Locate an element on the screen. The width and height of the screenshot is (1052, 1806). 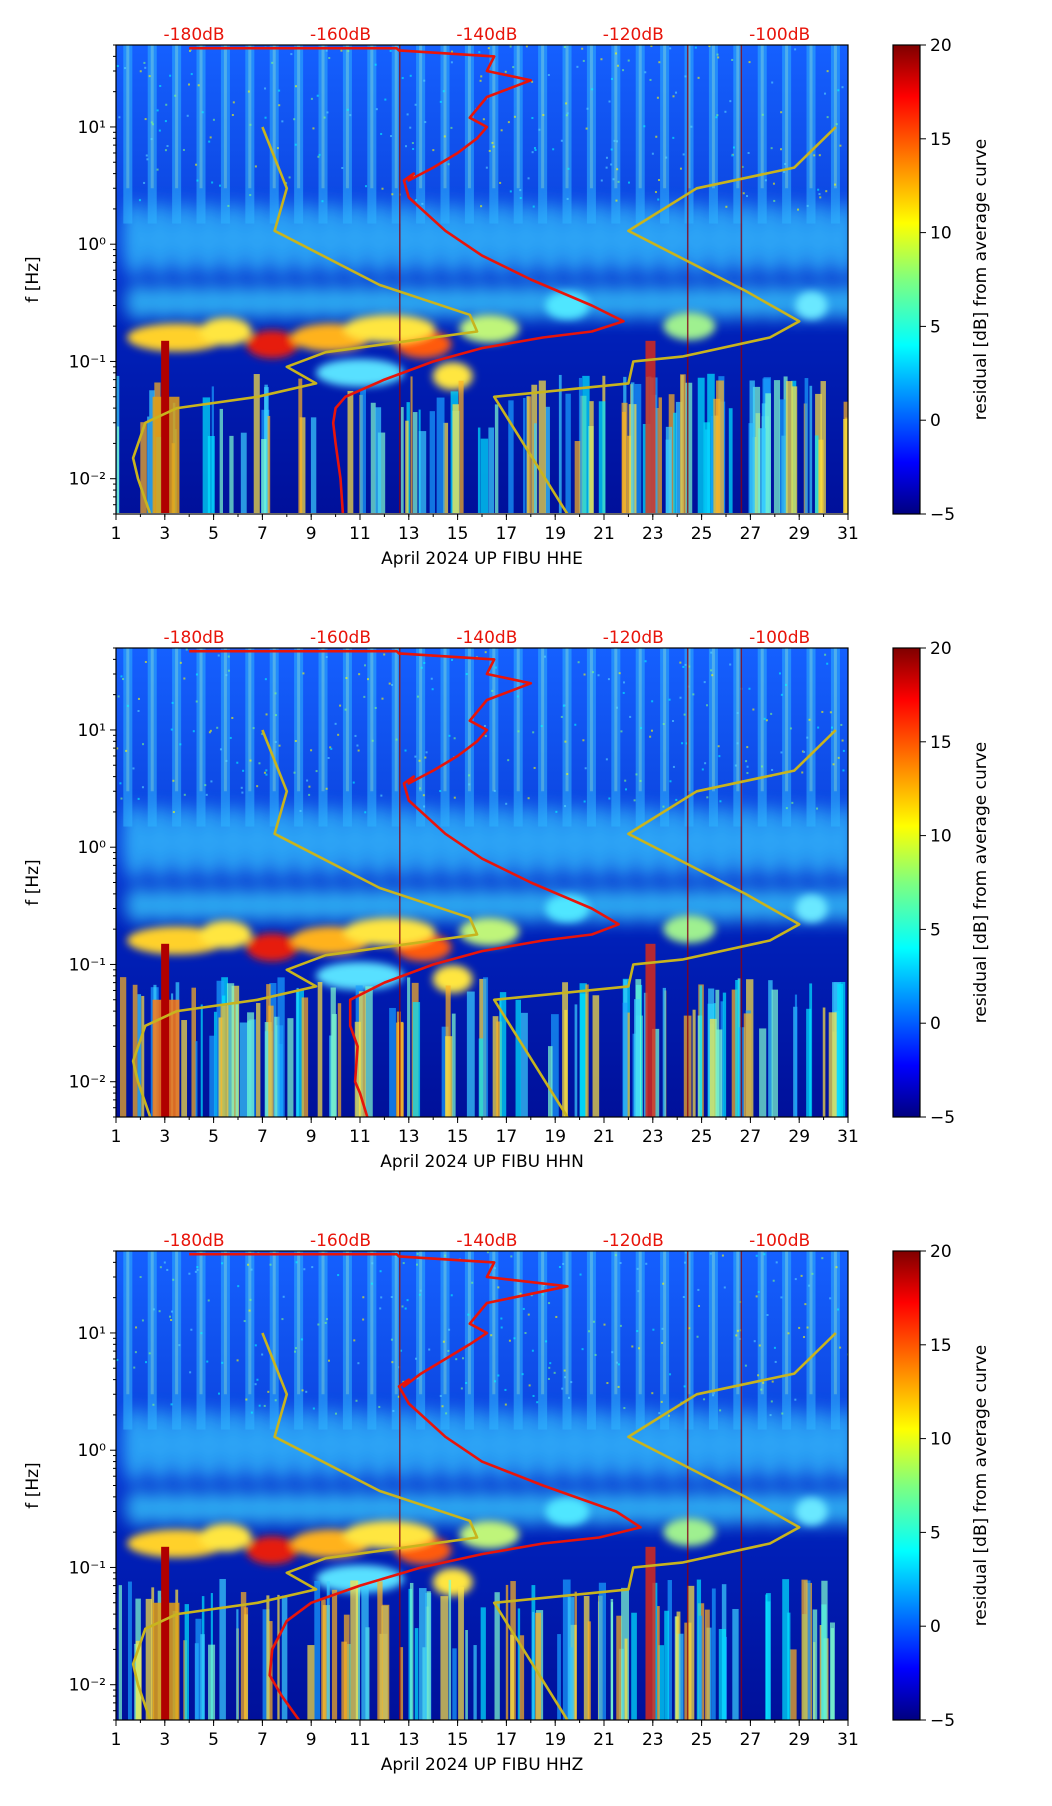
x-tick-label: 23 is located at coordinates (653, 1137).